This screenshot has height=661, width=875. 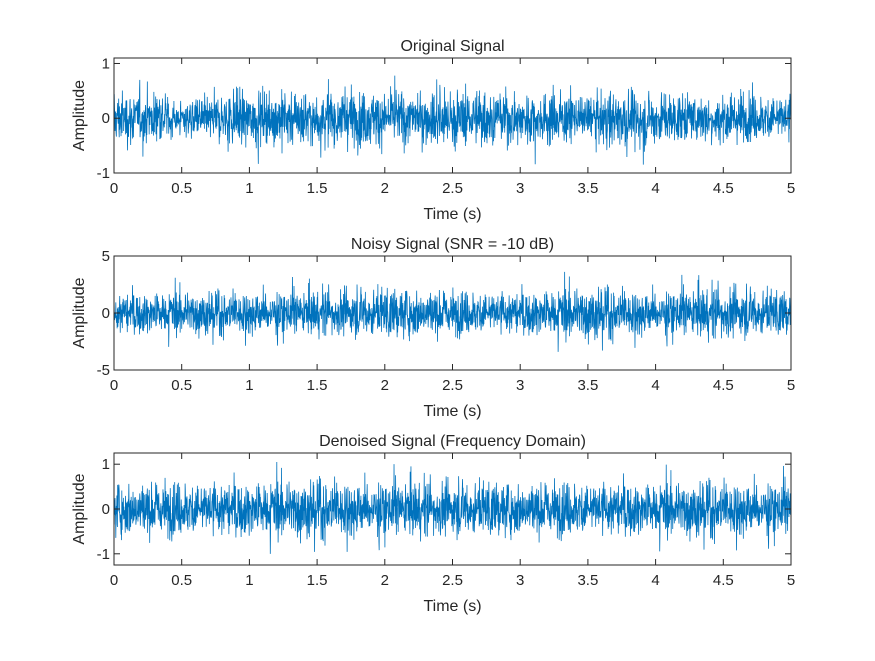 I want to click on chart-title: Original Signal, so click(x=452, y=46).